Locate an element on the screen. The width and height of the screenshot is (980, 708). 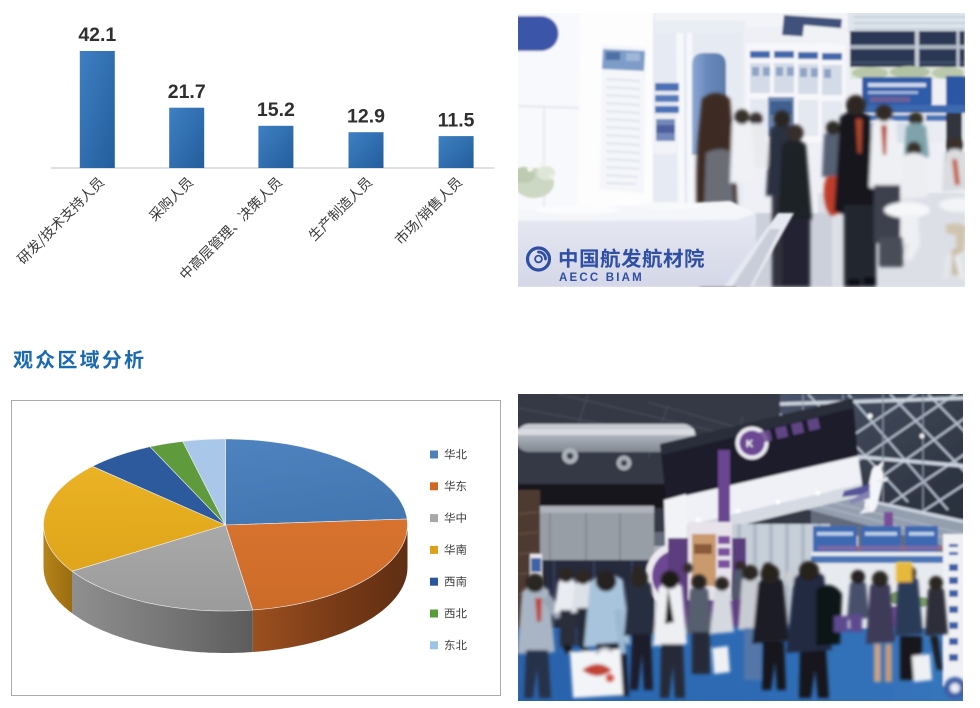
svg-text: 11.5 is located at coordinates (456, 121).